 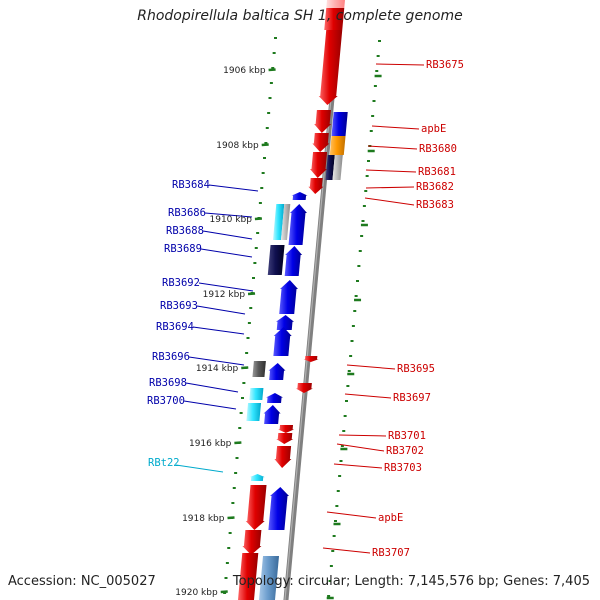 I want to click on leader-line-rna, so click(x=199, y=468).